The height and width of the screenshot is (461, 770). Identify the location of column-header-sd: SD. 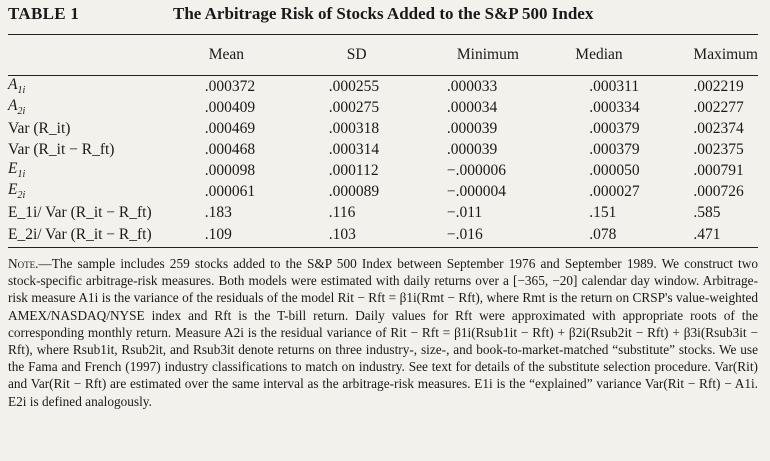
(356, 54).